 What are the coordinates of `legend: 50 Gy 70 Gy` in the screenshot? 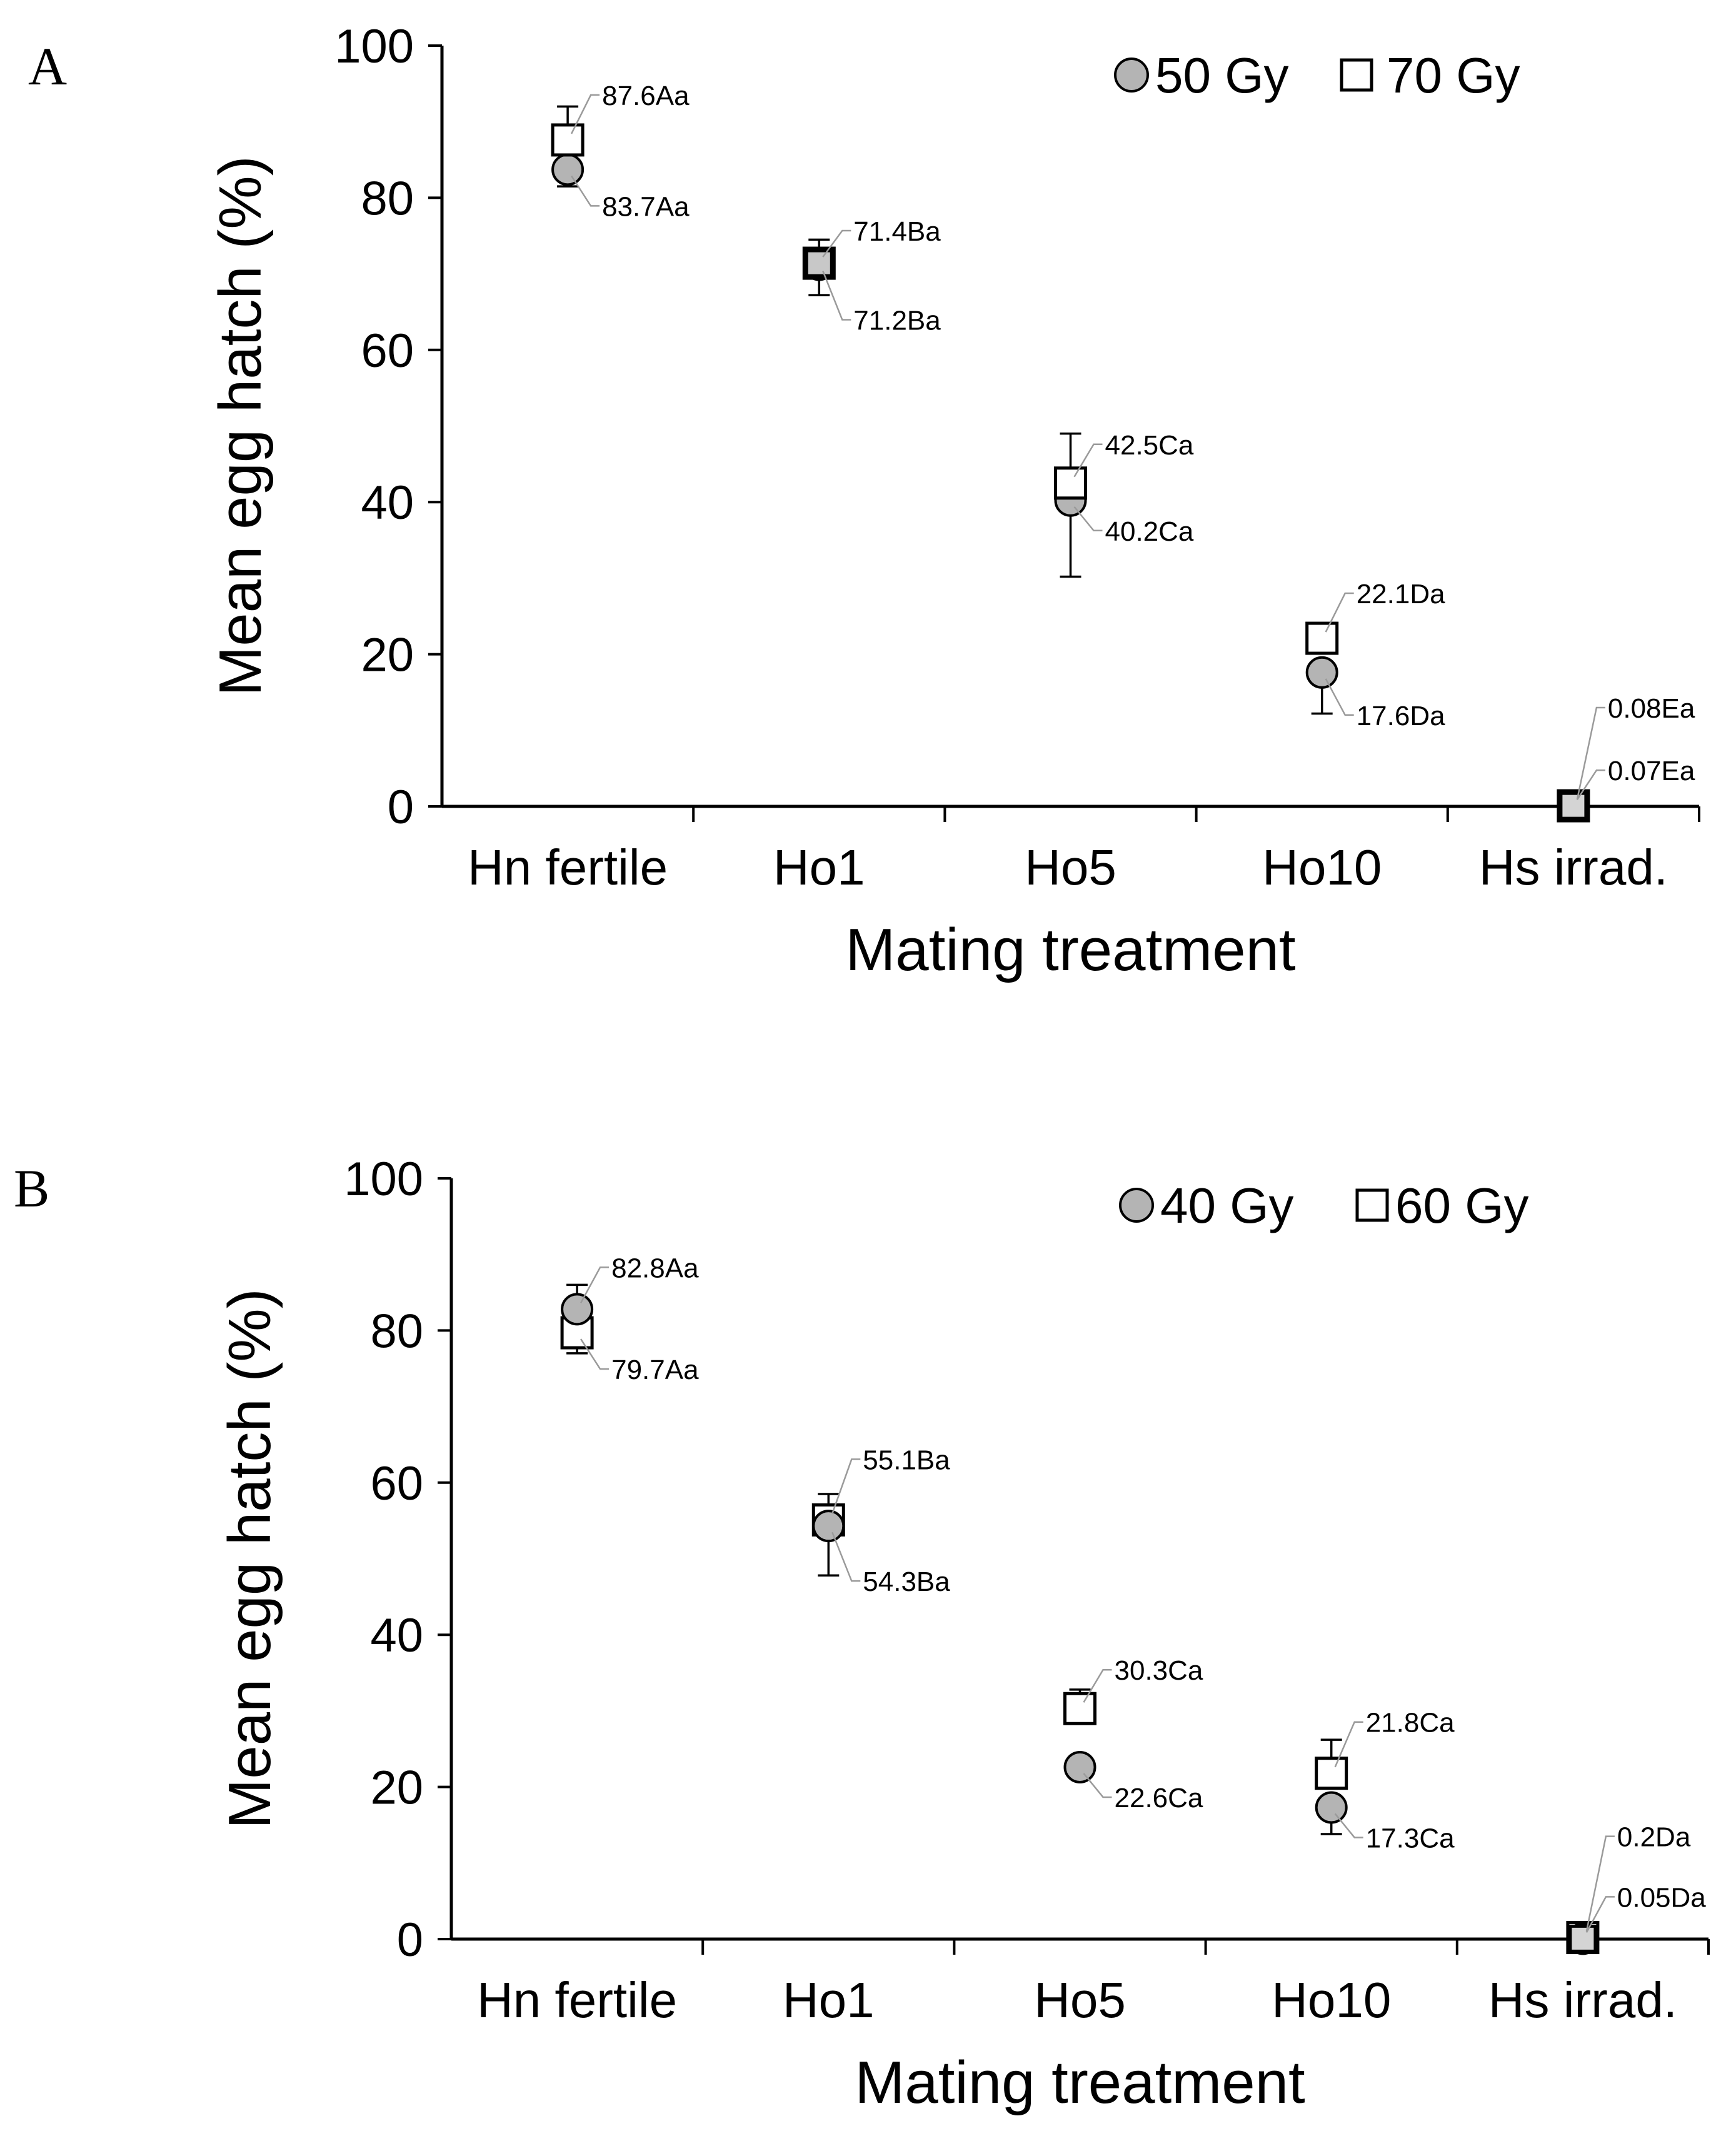 It's located at (1317, 75).